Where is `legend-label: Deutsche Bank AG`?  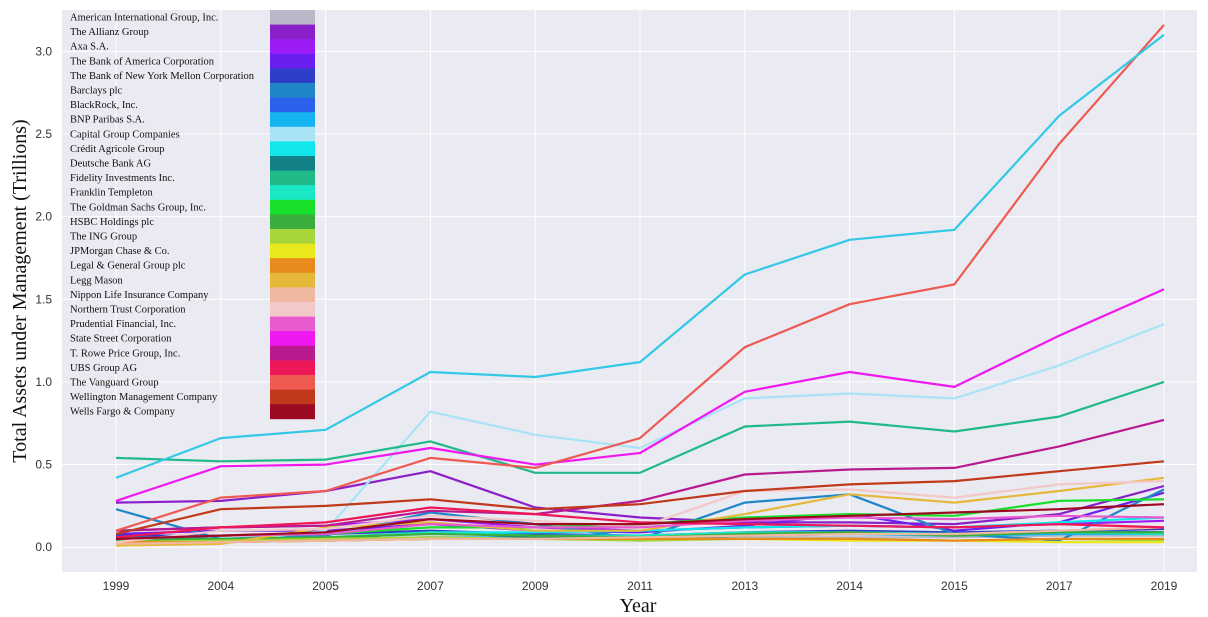 legend-label: Deutsche Bank AG is located at coordinates (110, 164).